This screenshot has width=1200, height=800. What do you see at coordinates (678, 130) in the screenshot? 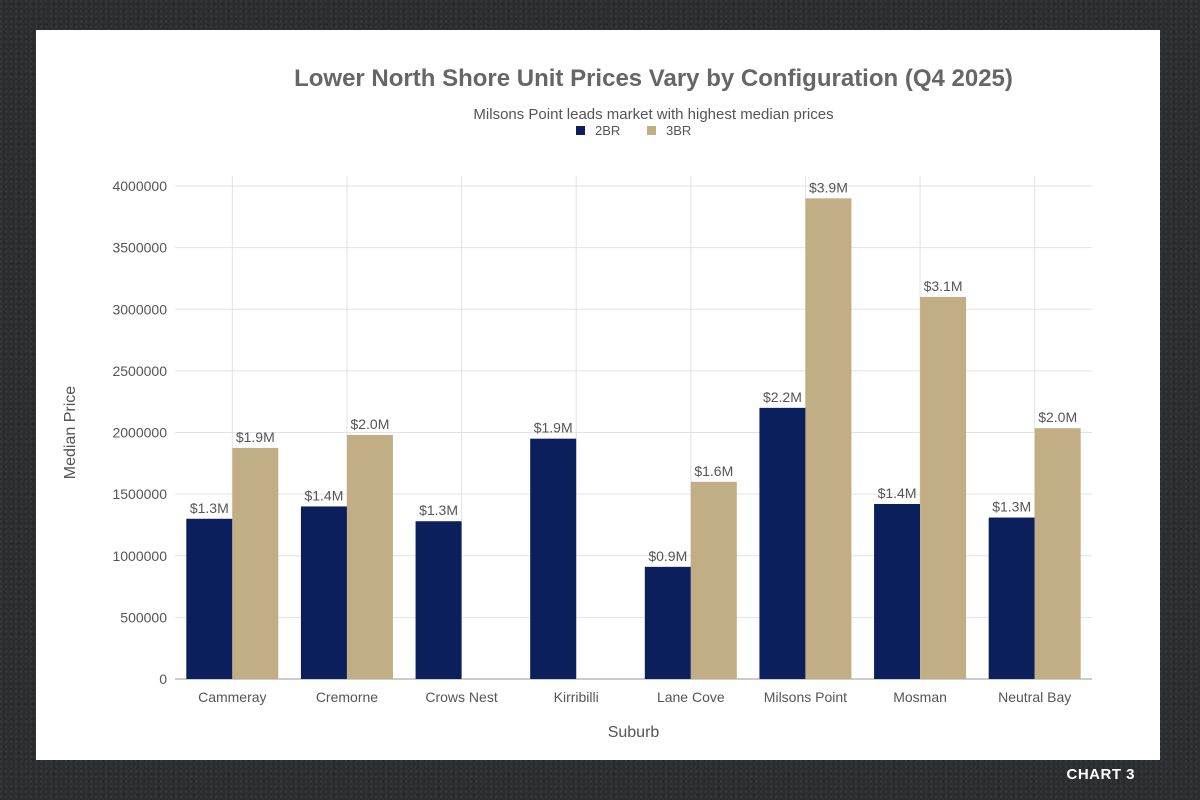
I see `legend-label-3br: 3BR` at bounding box center [678, 130].